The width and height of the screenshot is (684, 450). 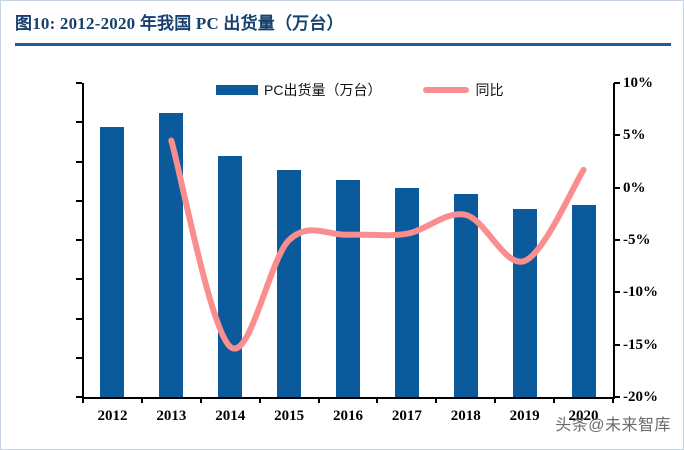 I want to click on bar-2019, so click(x=524, y=302).